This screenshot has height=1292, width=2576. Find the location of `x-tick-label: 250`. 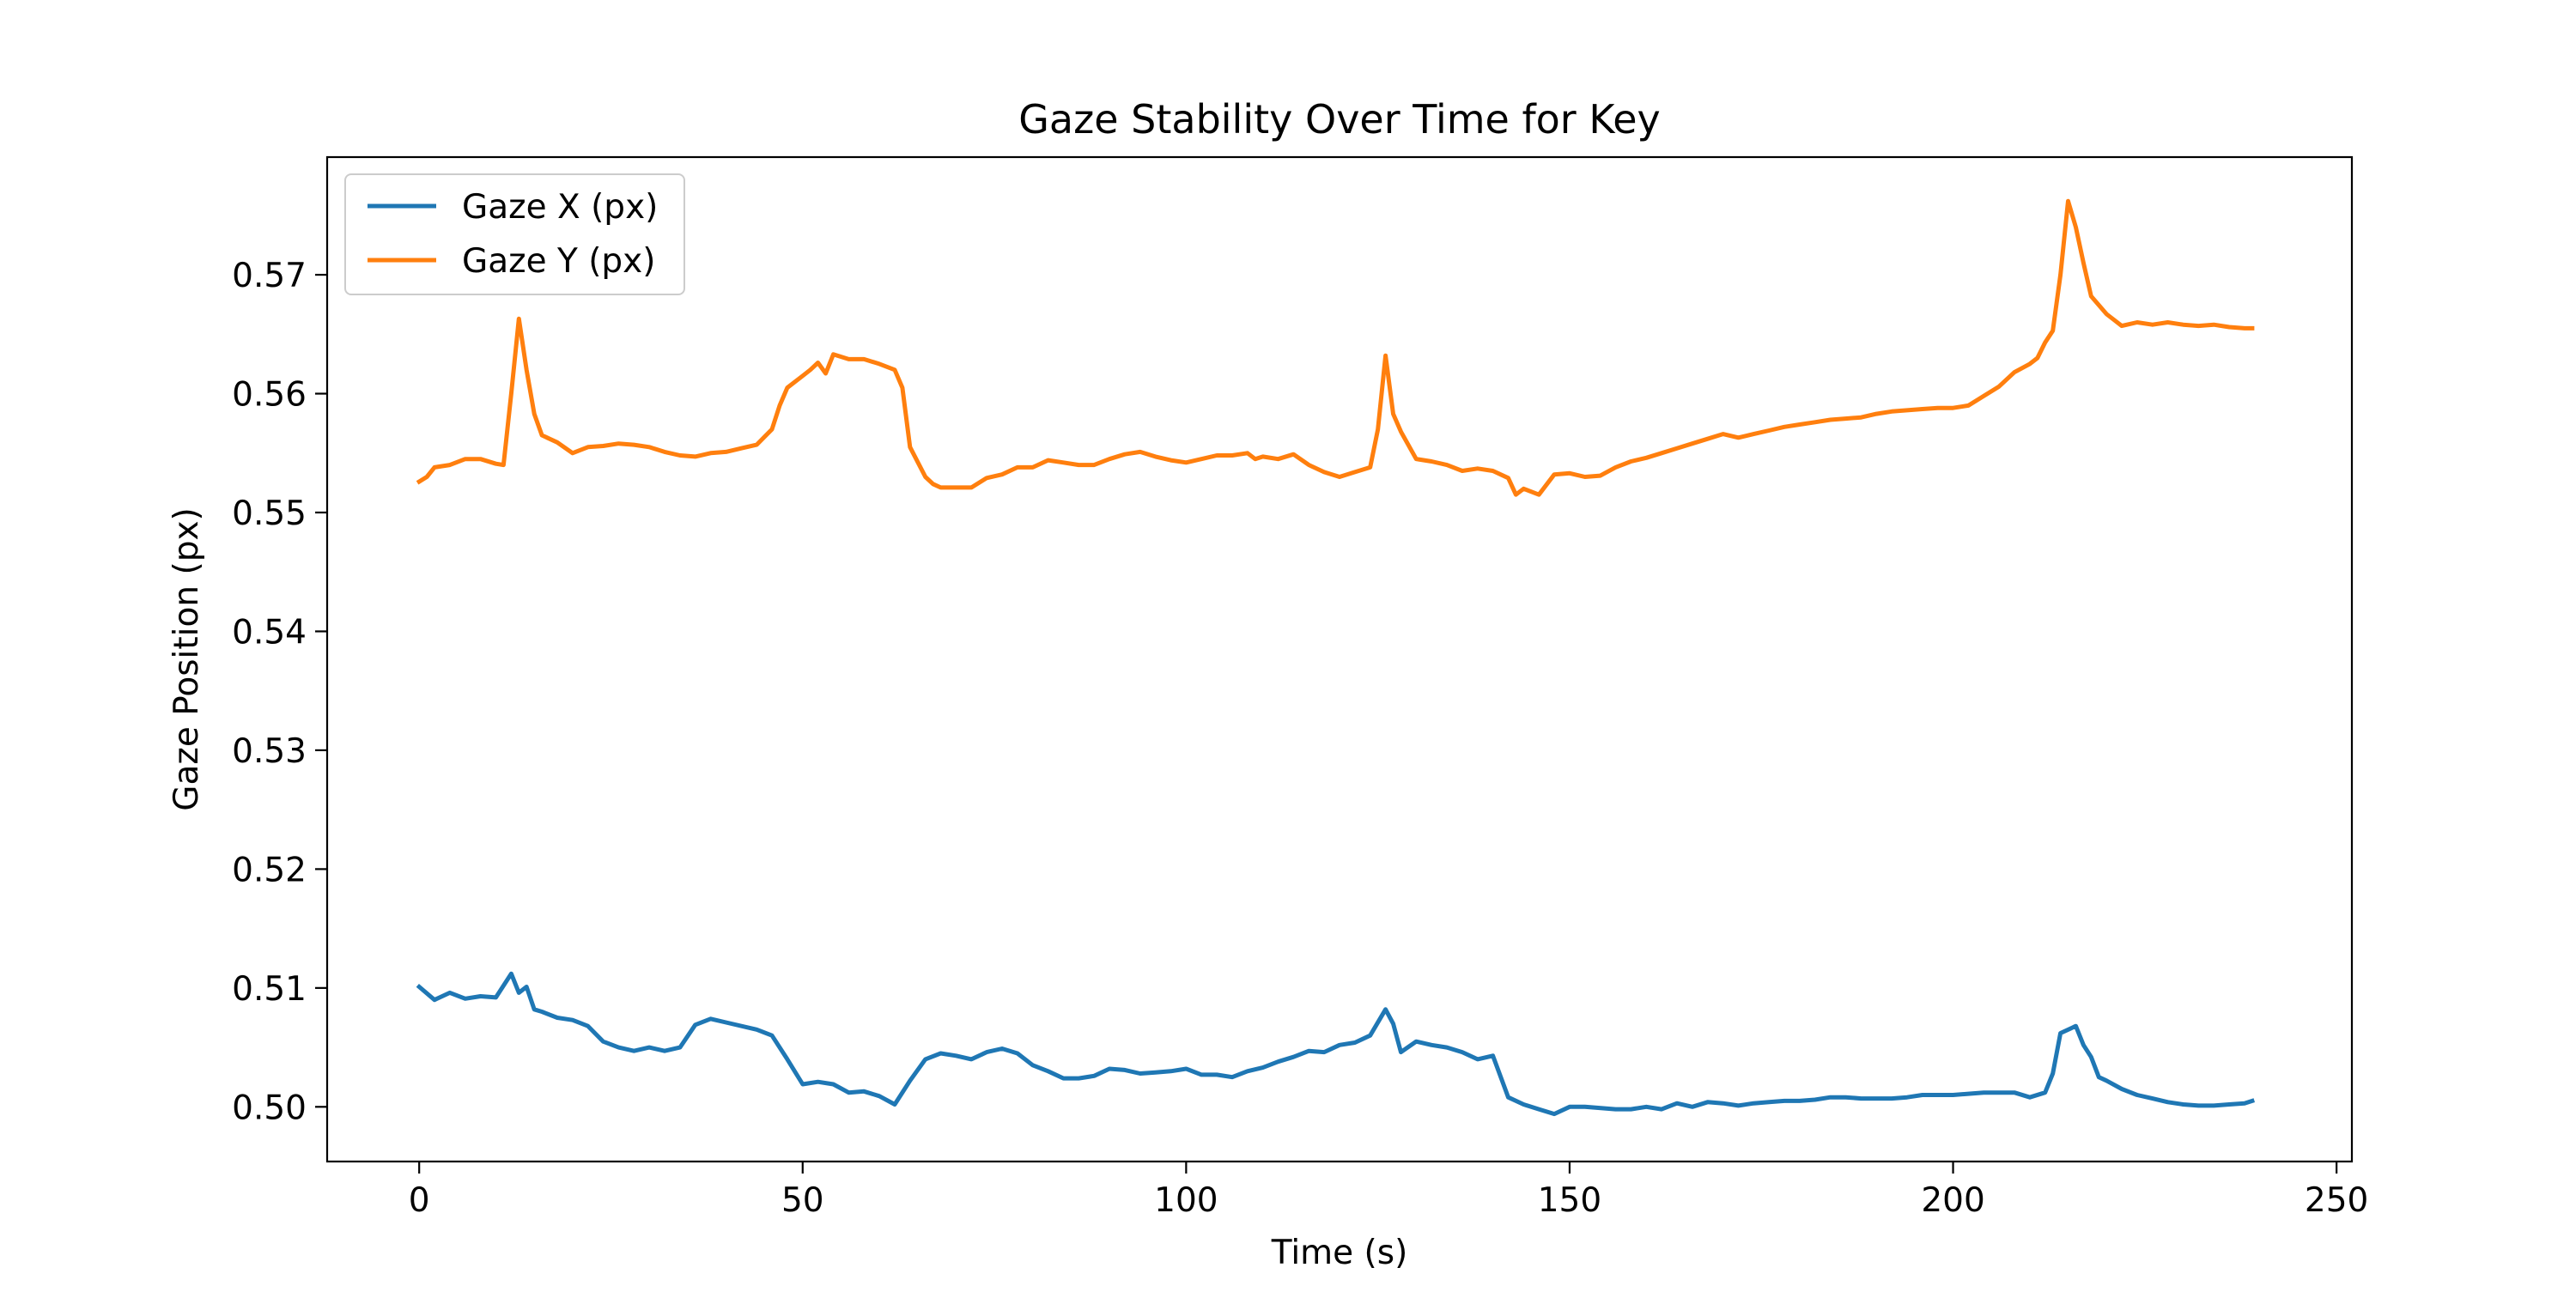

x-tick-label: 250 is located at coordinates (2336, 1200).